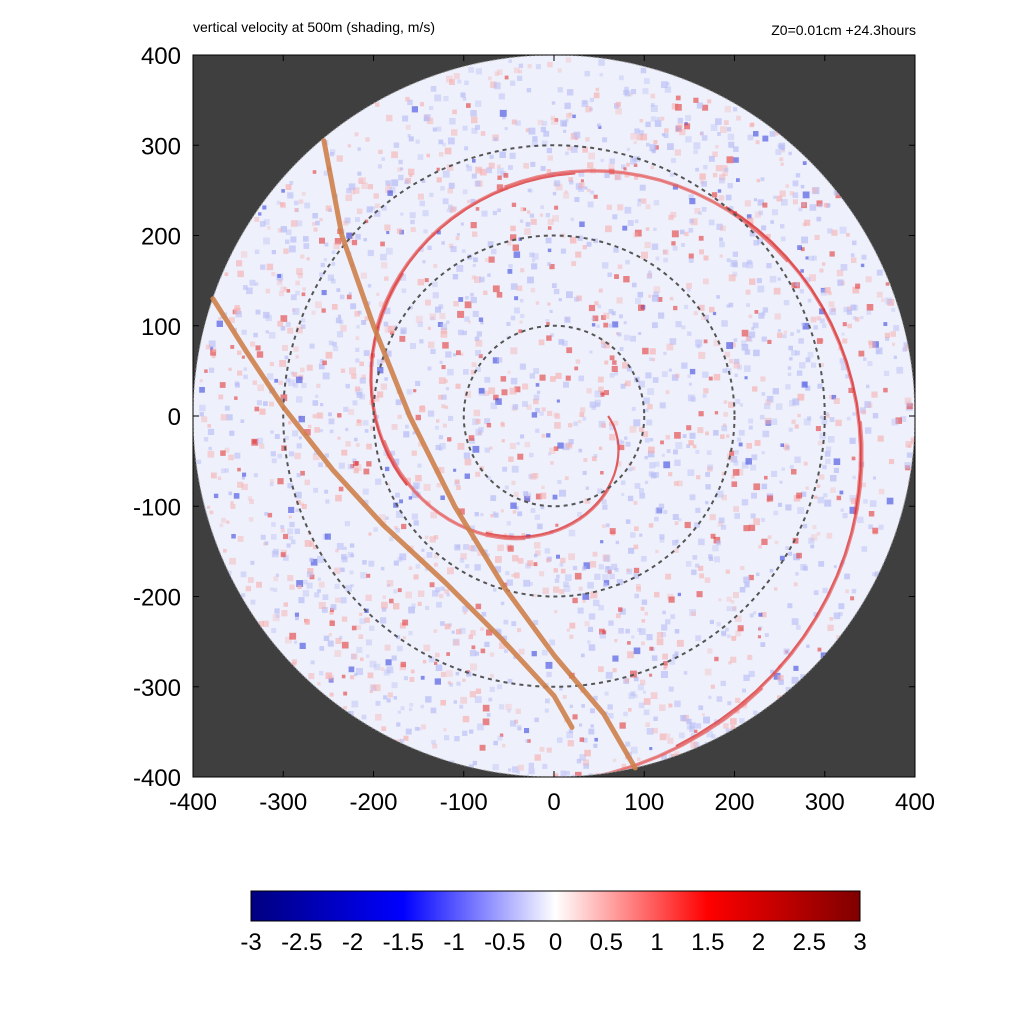 The height and width of the screenshot is (1024, 1024). What do you see at coordinates (734, 802) in the screenshot?
I see `x-tick-label: 200` at bounding box center [734, 802].